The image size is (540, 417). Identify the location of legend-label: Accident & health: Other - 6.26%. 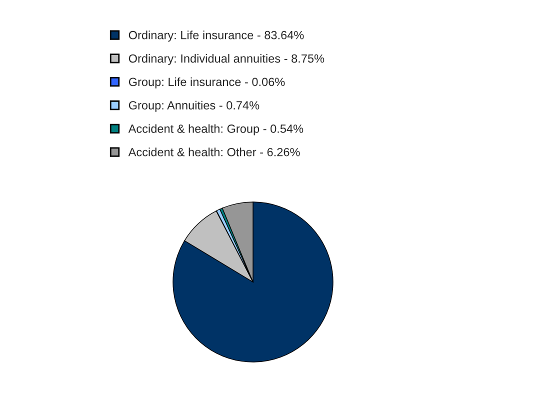
(214, 152).